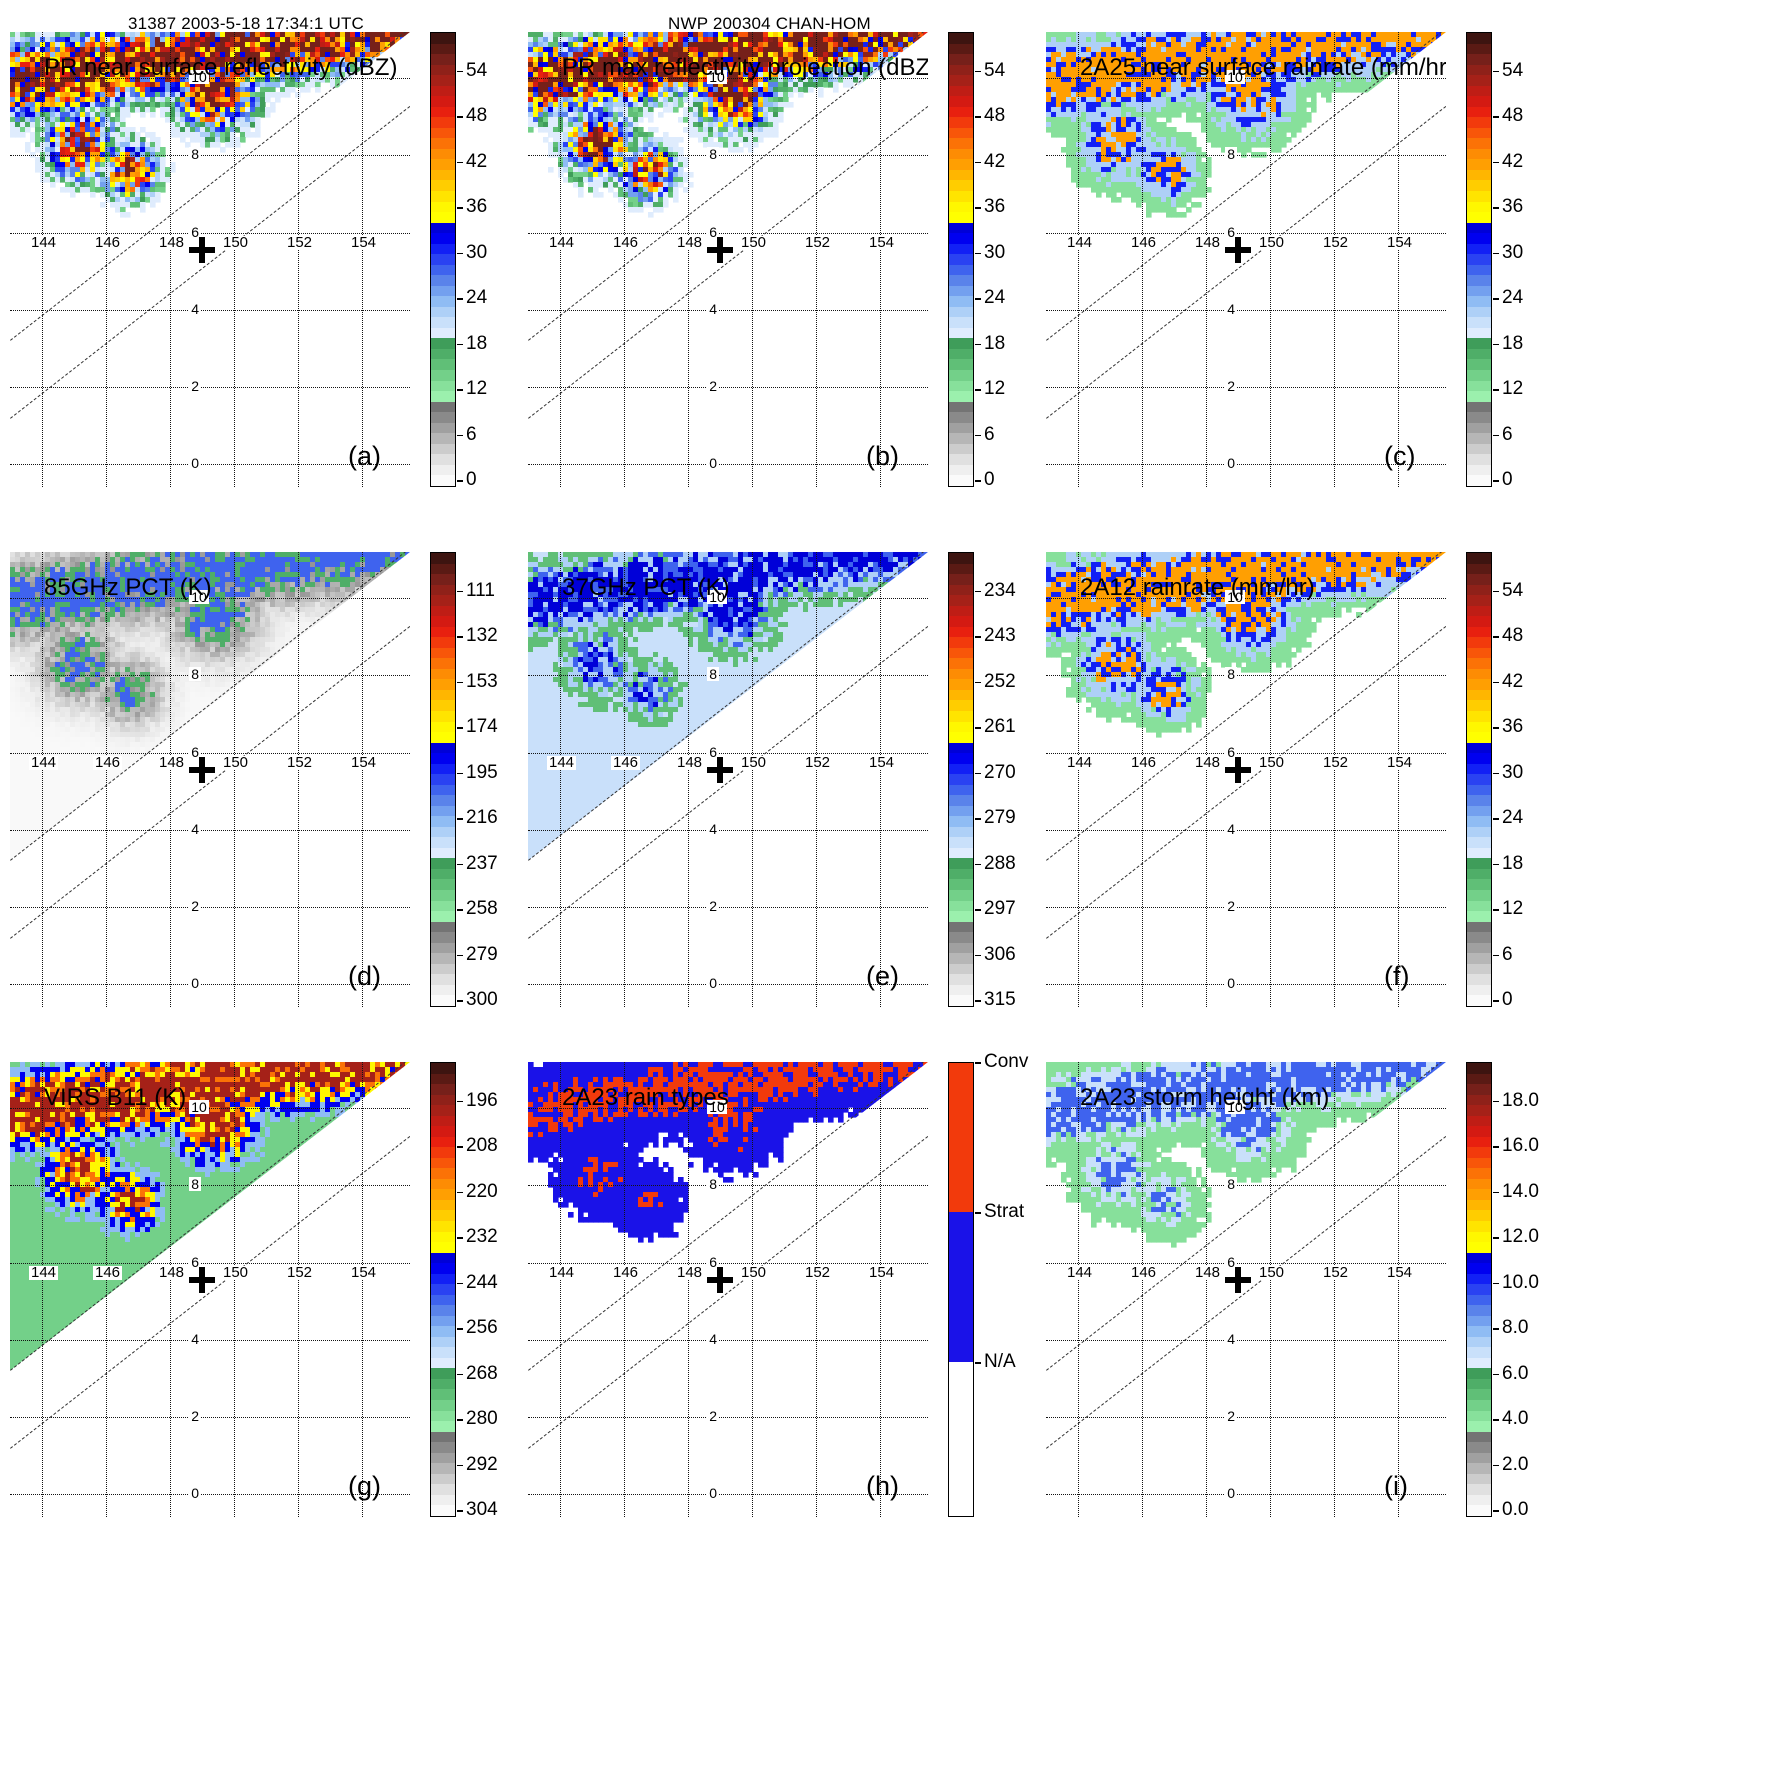  I want to click on map-area: 144 146 148 150 152 154 10 8 6 4 2 0 VIRS B11 (K) (g), so click(210, 1289).